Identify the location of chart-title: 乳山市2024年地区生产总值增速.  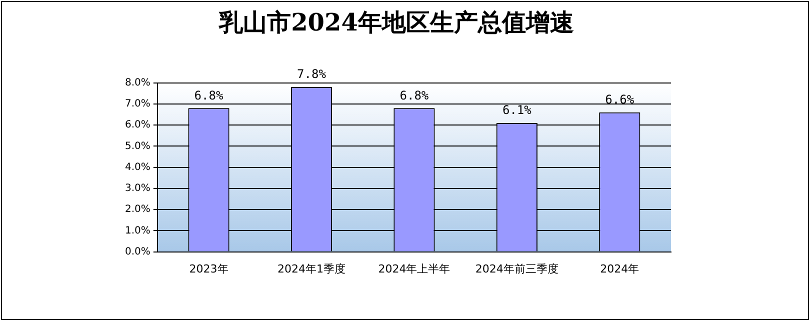
(396, 22).